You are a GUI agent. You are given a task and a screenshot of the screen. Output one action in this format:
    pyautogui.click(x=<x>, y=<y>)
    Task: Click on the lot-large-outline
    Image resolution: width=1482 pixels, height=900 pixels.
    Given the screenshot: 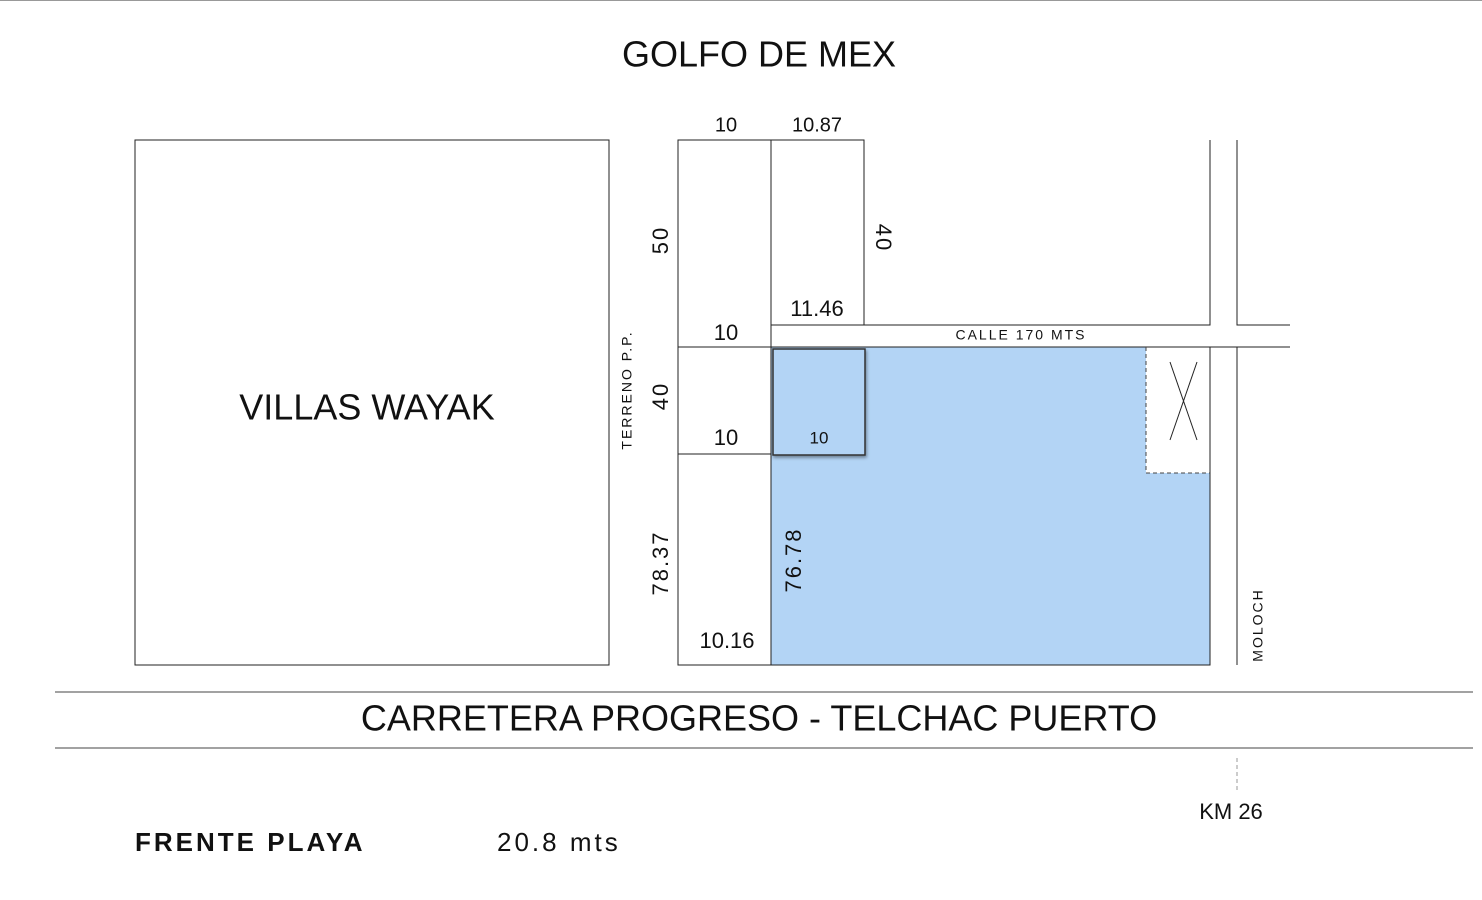 What is the action you would take?
    pyautogui.click(x=944, y=506)
    